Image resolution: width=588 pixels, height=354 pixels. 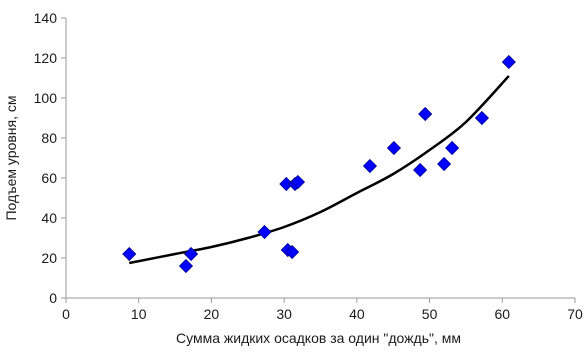 I want to click on y-tick-label: 20, so click(x=49, y=258).